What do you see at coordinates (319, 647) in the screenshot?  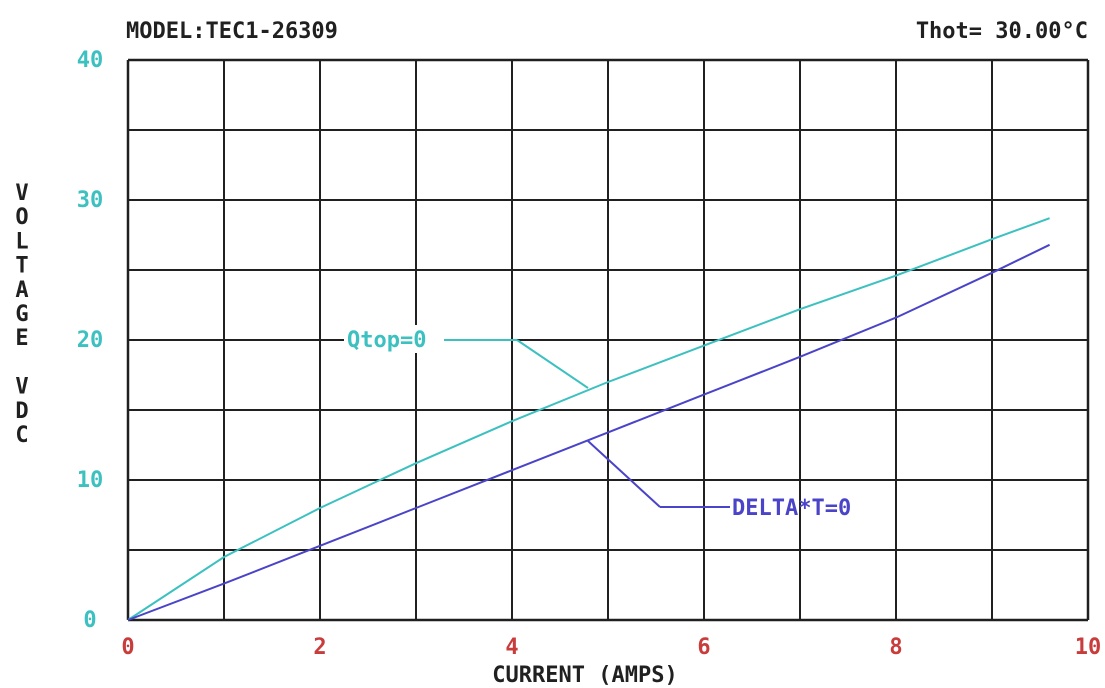 I see `x-tick-label: 2` at bounding box center [319, 647].